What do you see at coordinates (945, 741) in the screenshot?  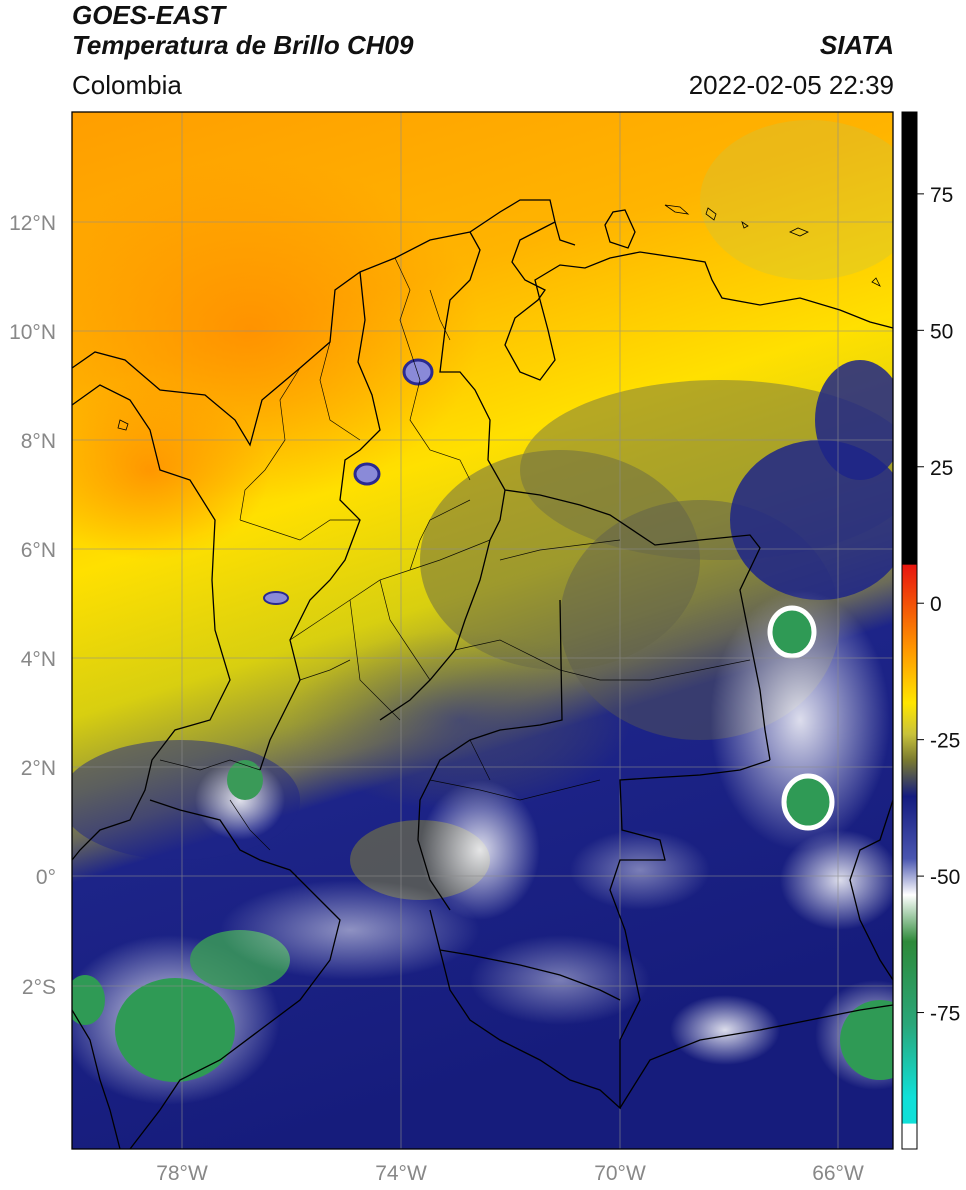 I see `colorbar-tick-label: -25` at bounding box center [945, 741].